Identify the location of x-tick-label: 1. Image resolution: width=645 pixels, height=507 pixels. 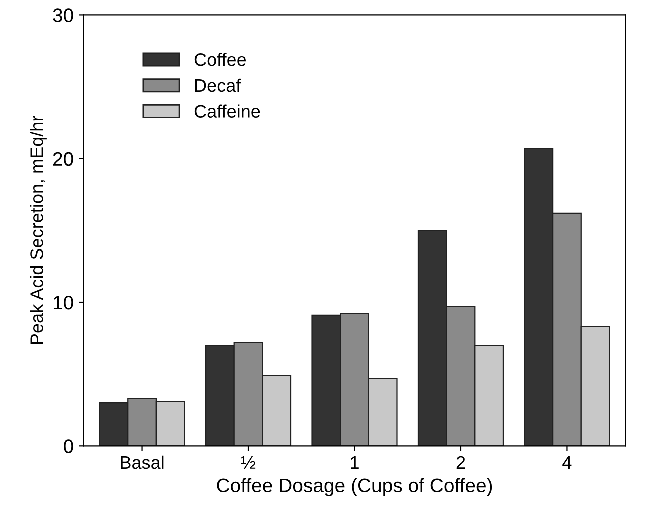
(355, 462).